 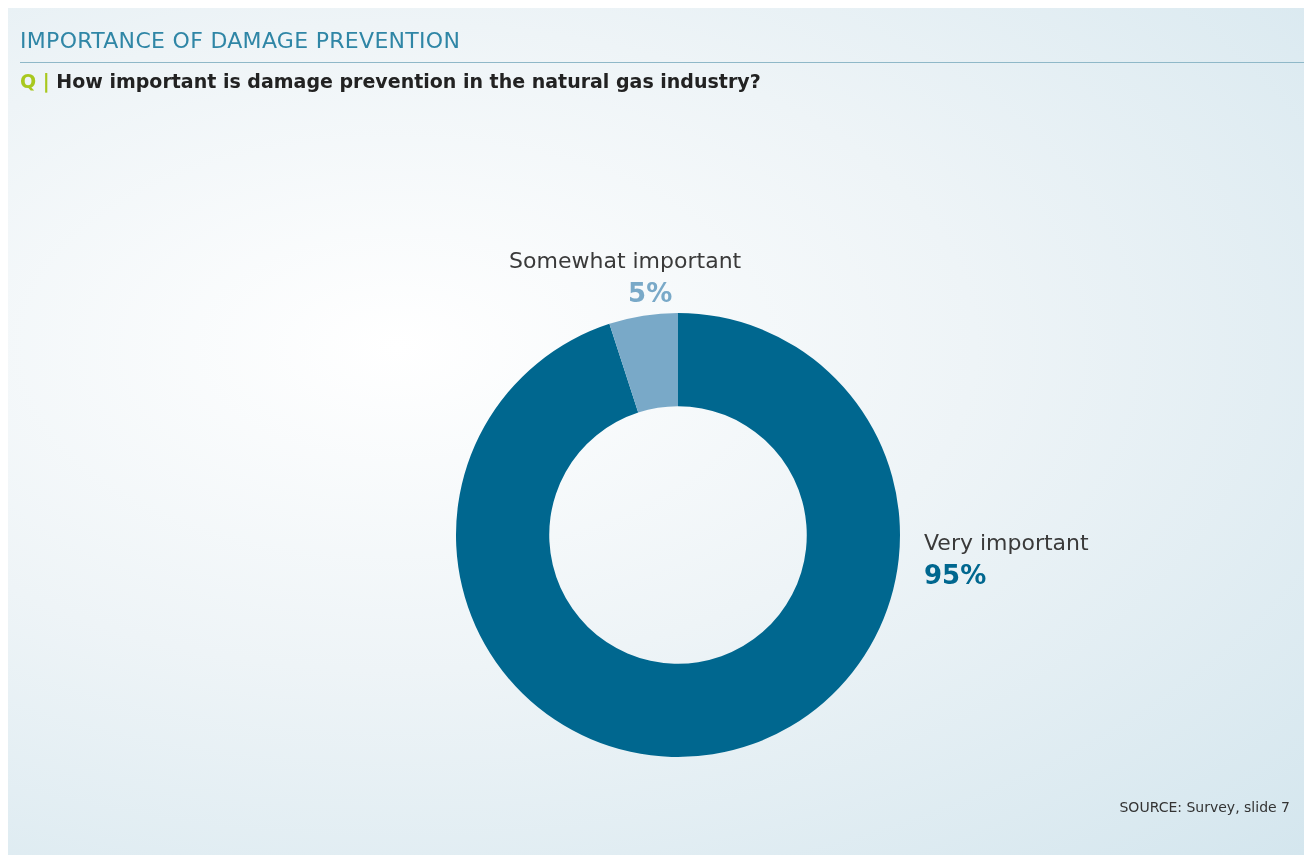 I want to click on source-note: SOURCE: Survey, slide 7, so click(x=1204, y=807).